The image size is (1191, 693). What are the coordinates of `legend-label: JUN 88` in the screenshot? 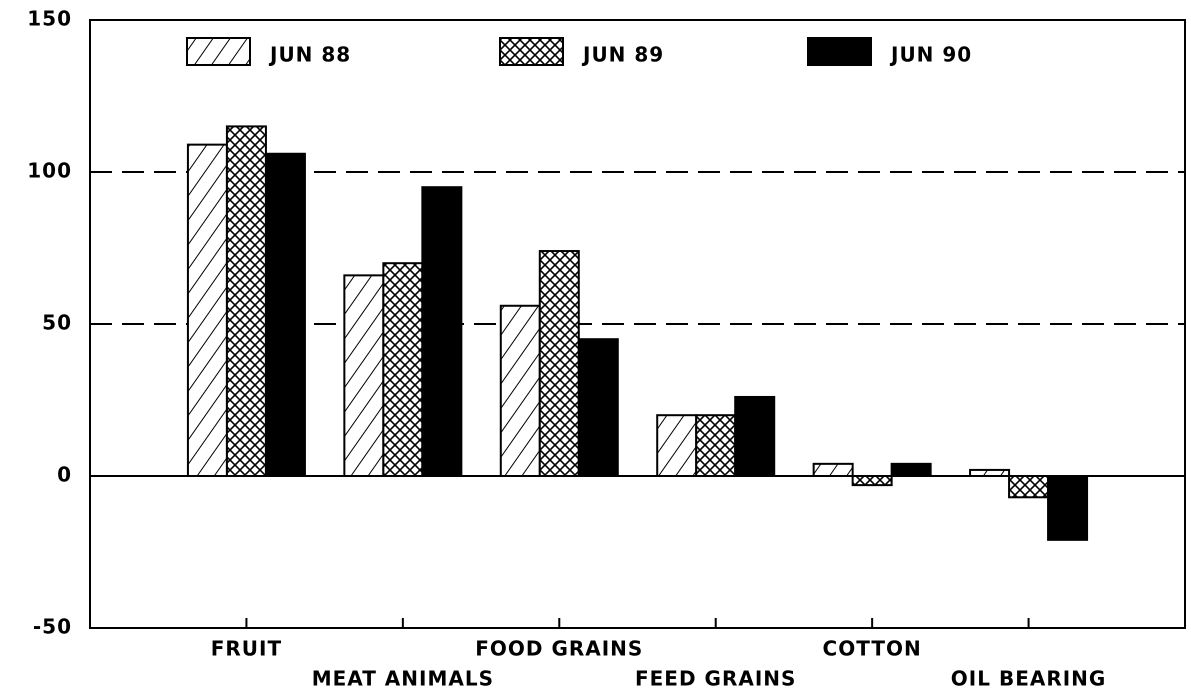 It's located at (309, 55).